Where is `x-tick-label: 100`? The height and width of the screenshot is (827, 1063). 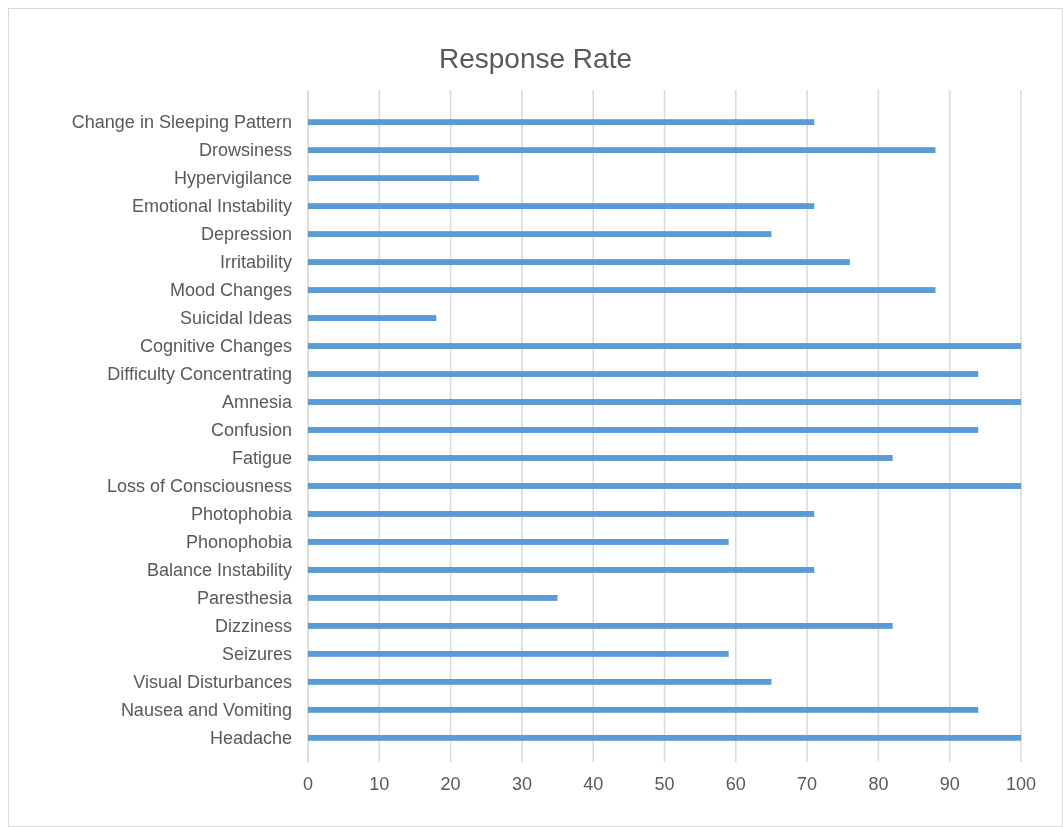 x-tick-label: 100 is located at coordinates (1021, 784).